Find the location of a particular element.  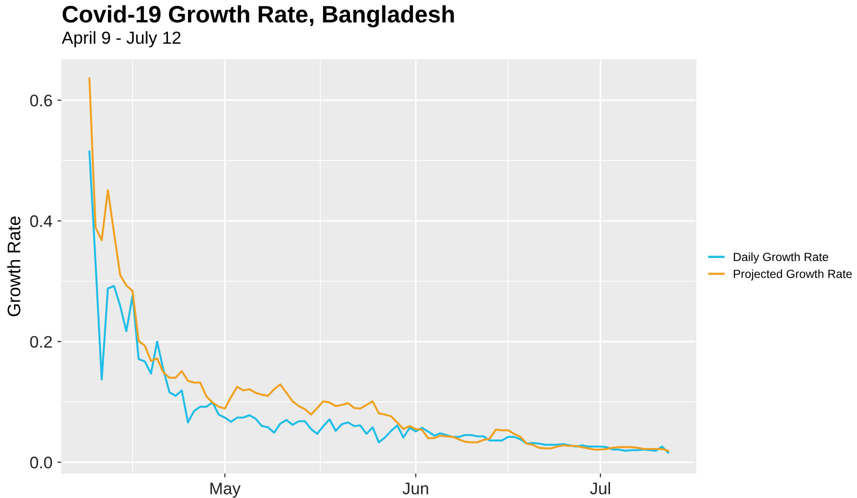

y-axis-title: Growth Rate is located at coordinates (13, 266).